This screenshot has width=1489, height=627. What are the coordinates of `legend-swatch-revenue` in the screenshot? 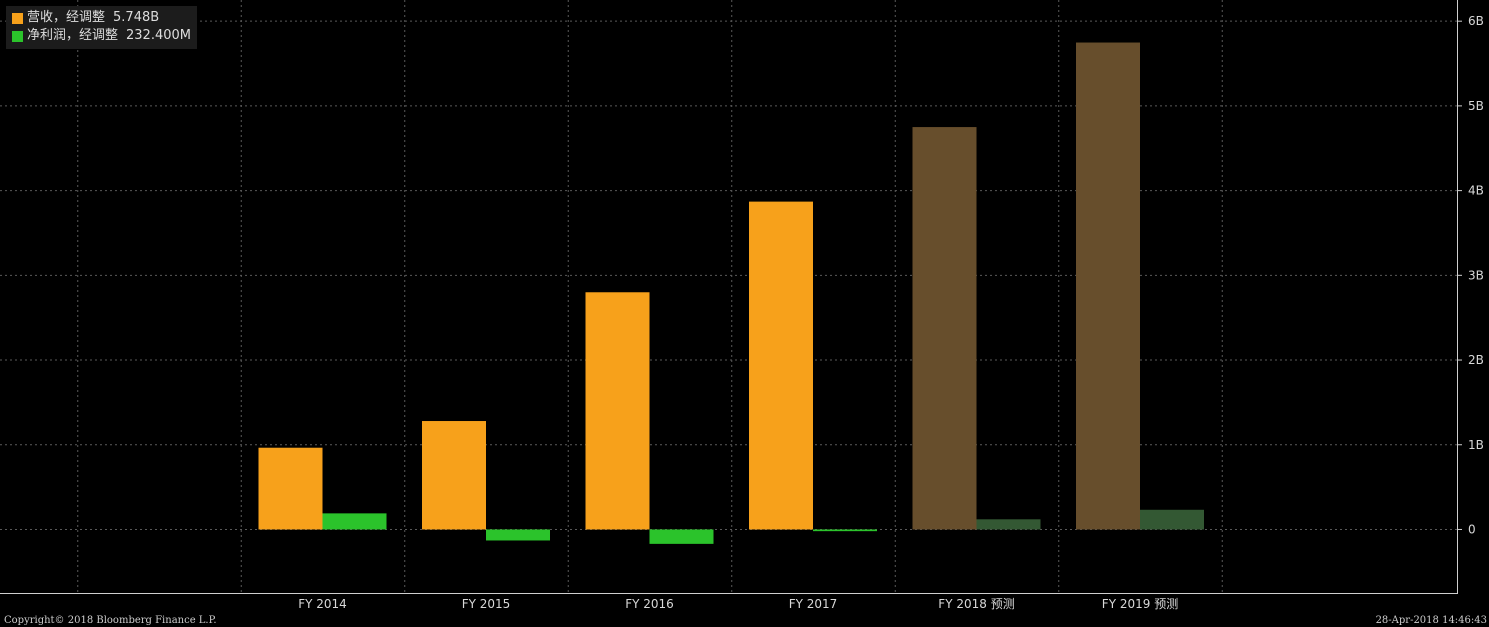 It's located at (17, 18).